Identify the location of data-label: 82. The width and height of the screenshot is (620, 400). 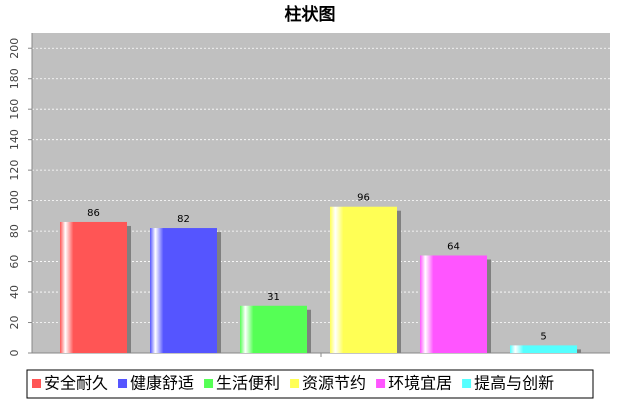
(183, 219).